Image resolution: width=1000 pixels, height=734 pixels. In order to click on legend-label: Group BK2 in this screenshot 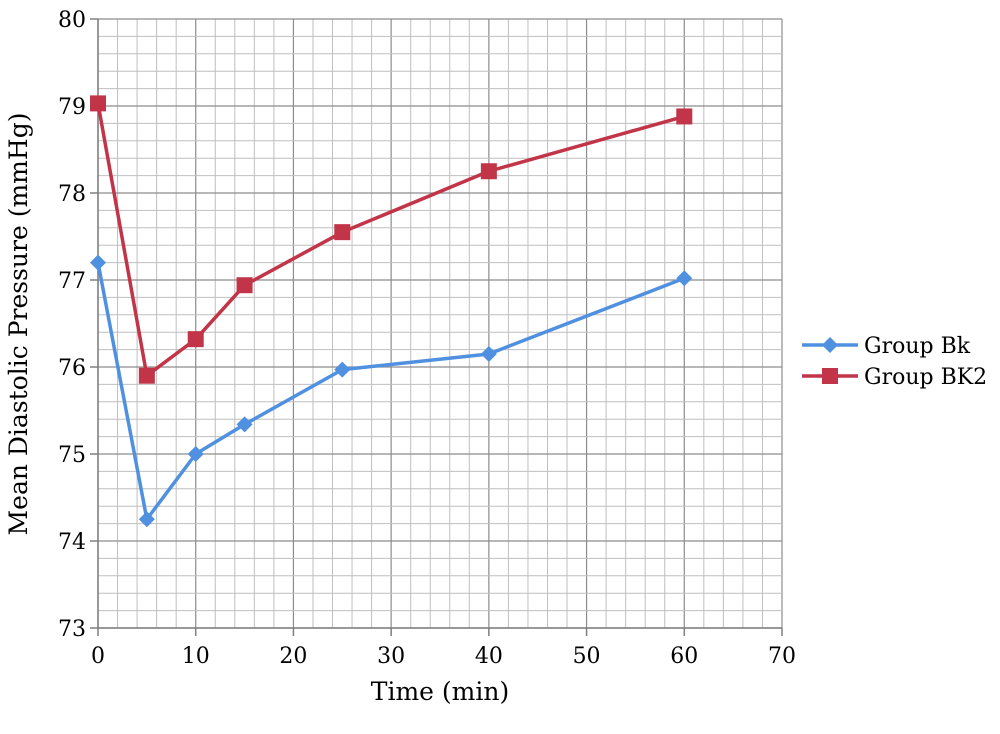, I will do `click(925, 377)`.